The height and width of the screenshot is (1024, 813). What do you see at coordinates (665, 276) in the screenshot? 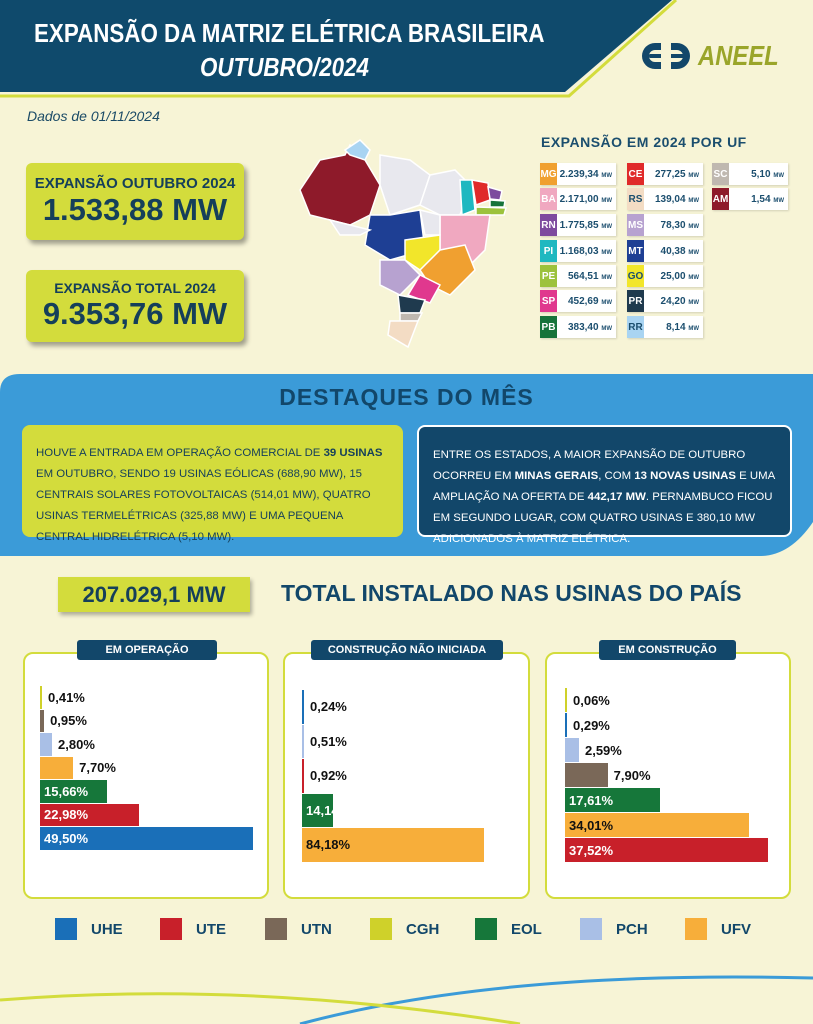
I see `uf-item-go: GO 25,00 MW` at bounding box center [665, 276].